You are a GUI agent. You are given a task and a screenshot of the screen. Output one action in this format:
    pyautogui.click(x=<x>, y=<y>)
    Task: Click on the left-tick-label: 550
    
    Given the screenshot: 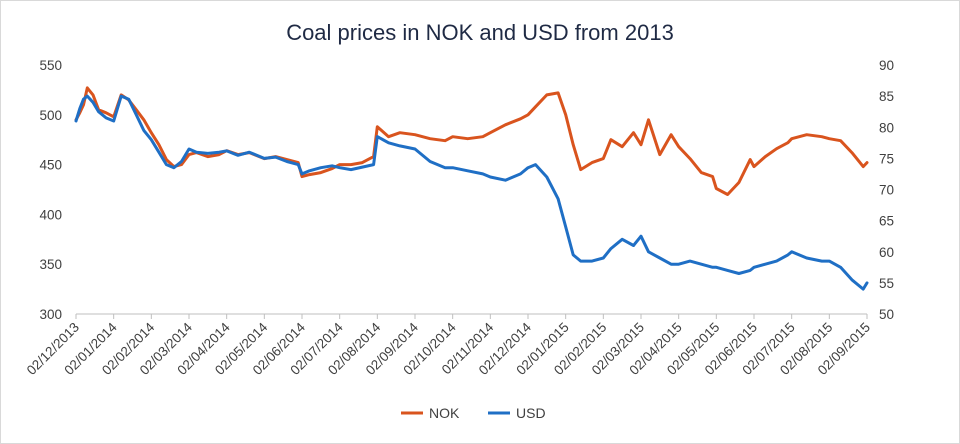 What is the action you would take?
    pyautogui.click(x=50, y=65)
    